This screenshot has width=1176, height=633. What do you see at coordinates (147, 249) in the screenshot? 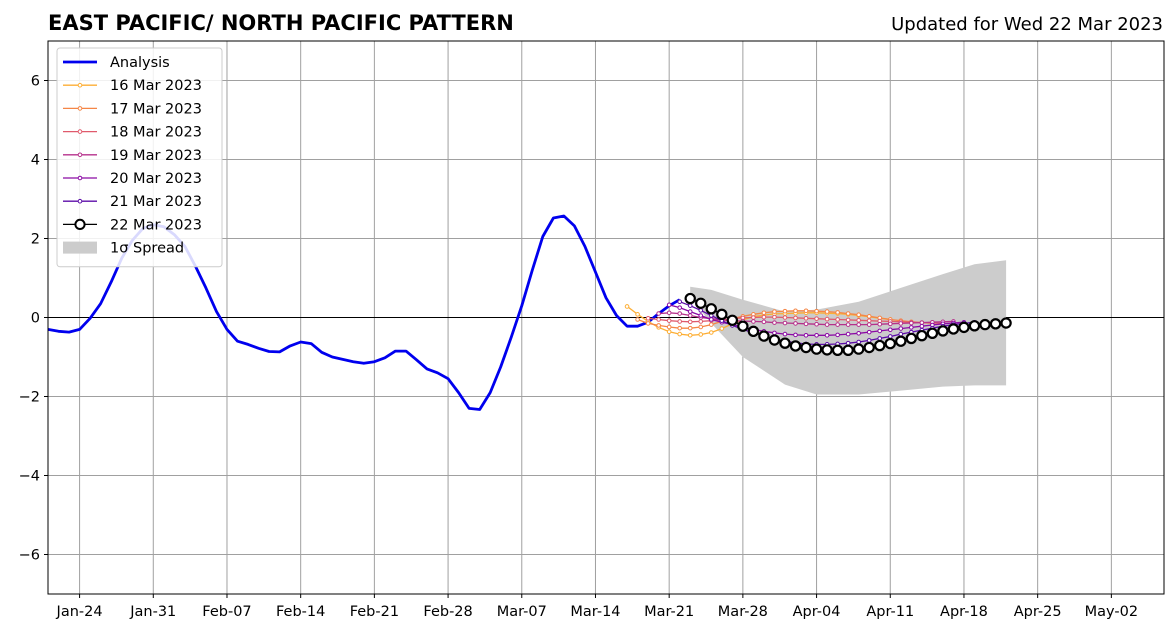
I see `legend-label: 1σ Spread` at bounding box center [147, 249].